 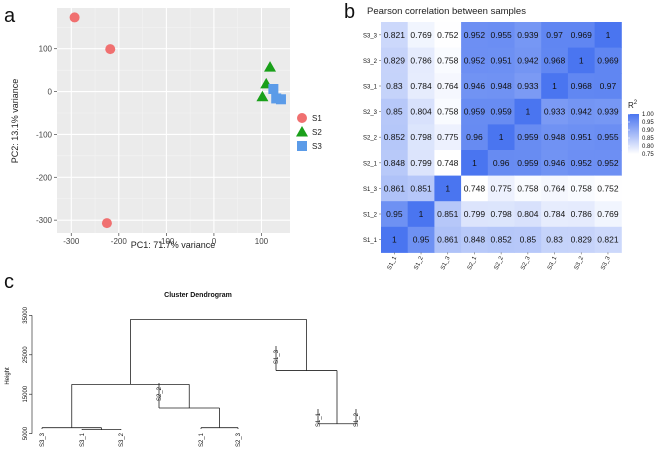 What do you see at coordinates (198, 295) in the screenshot?
I see `dendrogram-title: Cluster Dendrogram` at bounding box center [198, 295].